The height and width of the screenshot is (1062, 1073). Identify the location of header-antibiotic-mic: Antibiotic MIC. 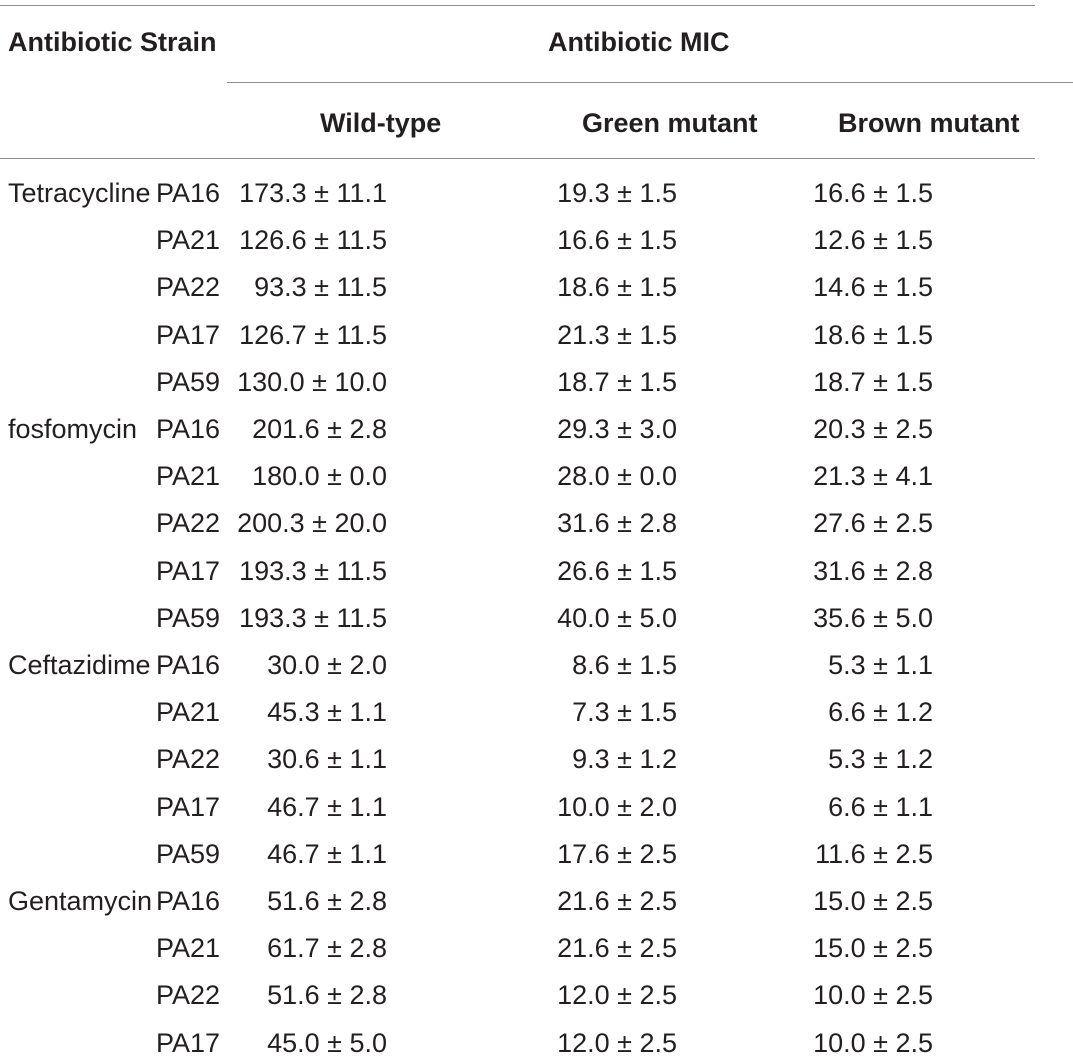
(639, 42).